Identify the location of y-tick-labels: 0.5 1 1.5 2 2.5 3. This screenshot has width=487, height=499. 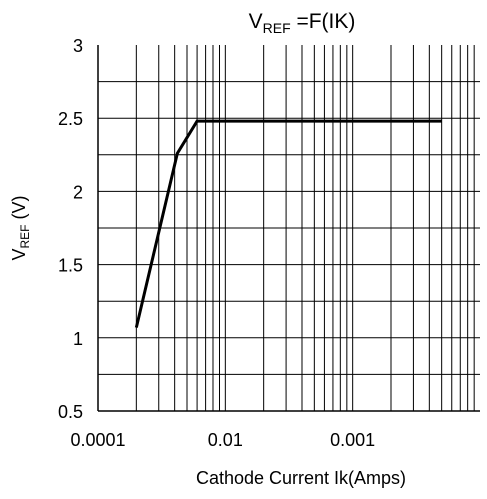
(70, 229).